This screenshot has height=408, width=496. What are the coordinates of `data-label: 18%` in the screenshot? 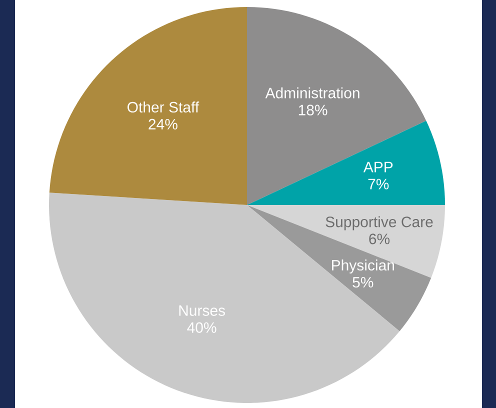 It's located at (313, 110).